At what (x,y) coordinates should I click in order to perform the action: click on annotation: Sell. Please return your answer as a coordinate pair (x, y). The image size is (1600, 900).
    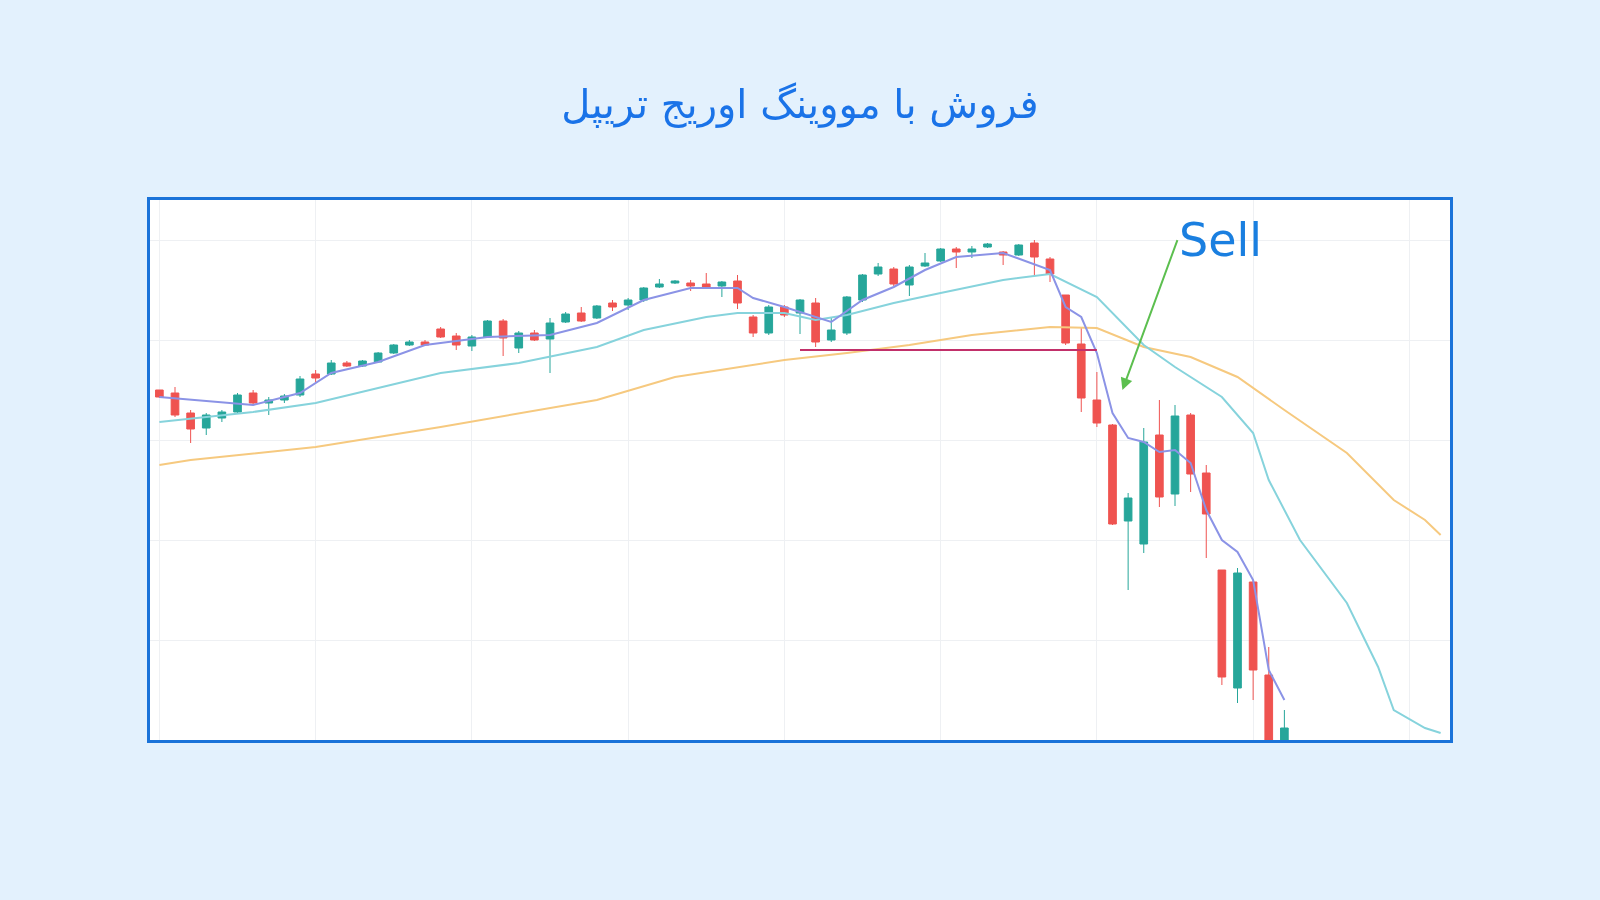
    Looking at the image, I should click on (1221, 240).